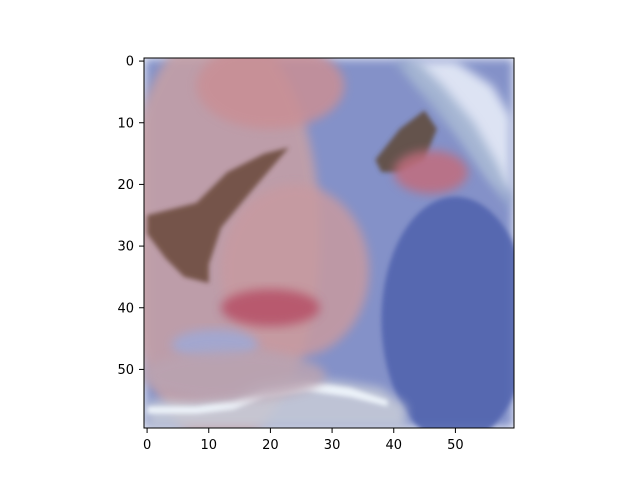 This screenshot has height=480, width=640. I want to click on heatmap-region-bottom-white-stripe, so click(267, 397).